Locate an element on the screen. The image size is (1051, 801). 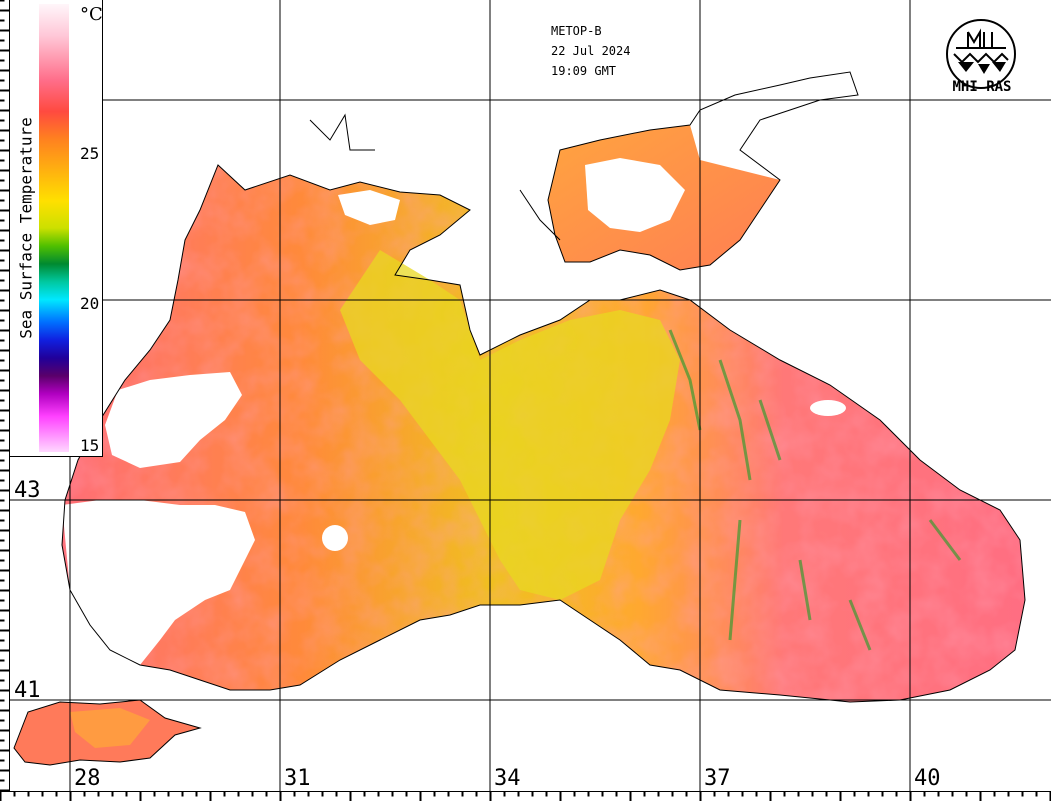
temperature-colorbar is located at coordinates (54, 228).